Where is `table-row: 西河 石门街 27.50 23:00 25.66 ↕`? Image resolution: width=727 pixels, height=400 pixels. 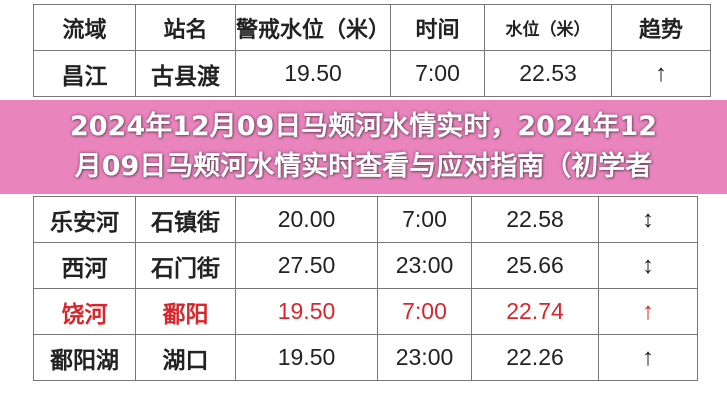 table-row: 西河 石门街 27.50 23:00 25.66 ↕ is located at coordinates (365, 265).